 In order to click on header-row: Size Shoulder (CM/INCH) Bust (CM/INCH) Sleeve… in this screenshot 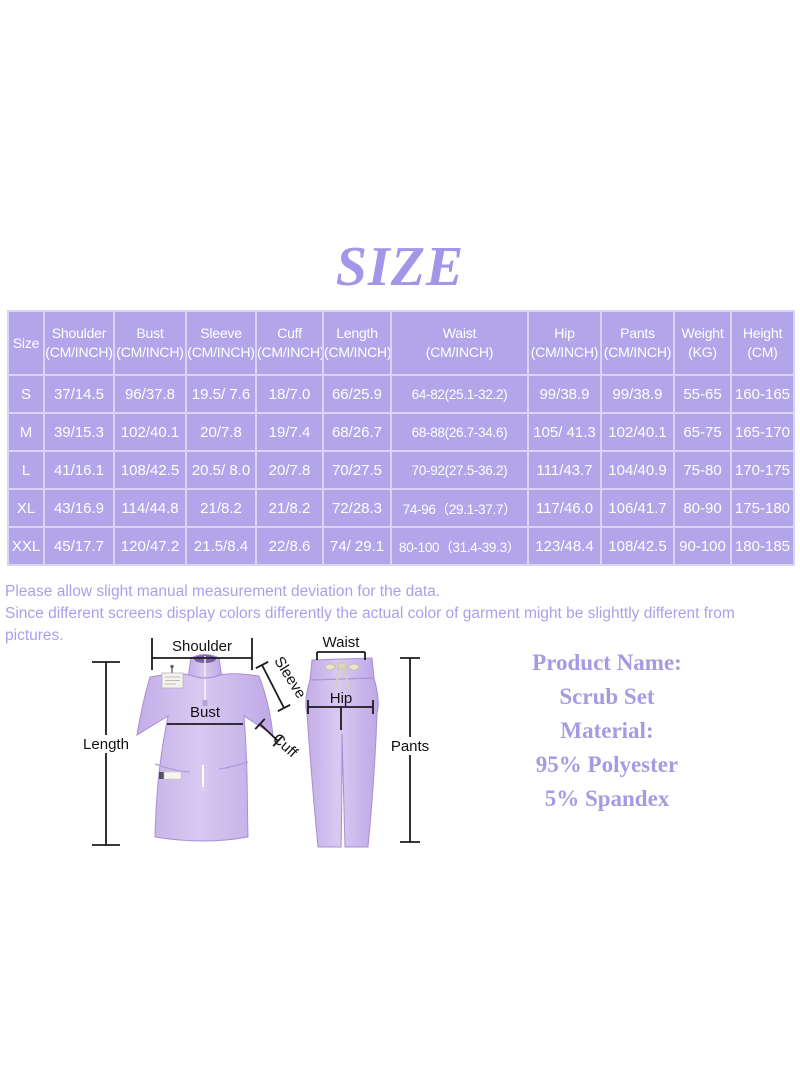, I will do `click(401, 343)`.